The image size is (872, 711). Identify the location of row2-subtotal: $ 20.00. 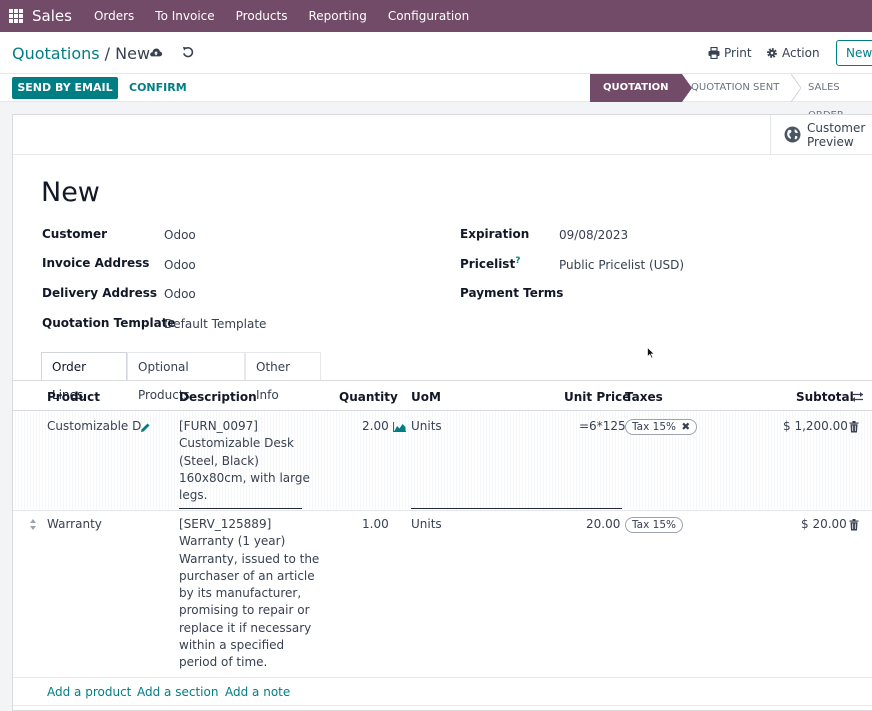
(824, 524).